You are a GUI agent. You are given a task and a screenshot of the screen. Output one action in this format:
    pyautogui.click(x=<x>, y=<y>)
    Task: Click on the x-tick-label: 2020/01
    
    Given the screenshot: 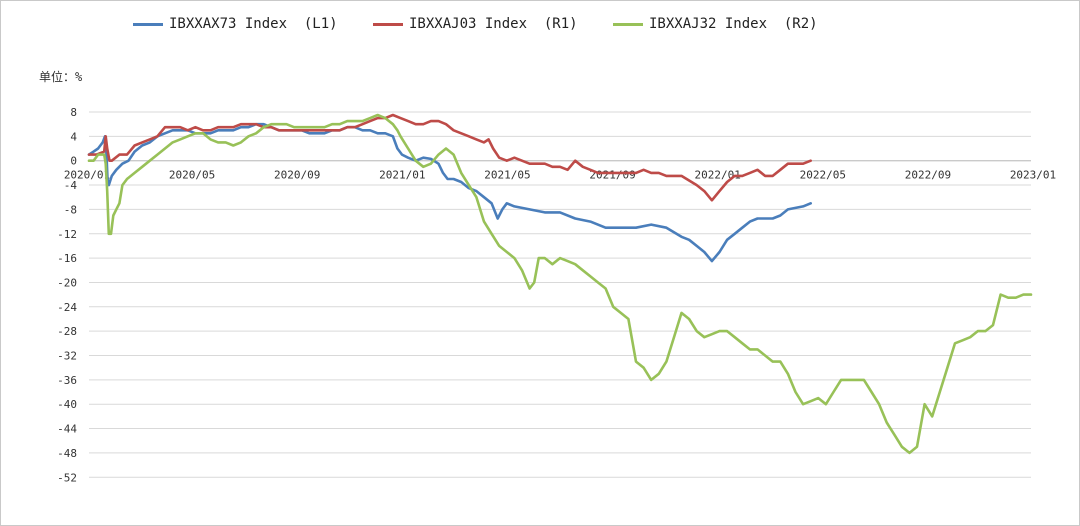 What is the action you would take?
    pyautogui.click(x=87, y=175)
    